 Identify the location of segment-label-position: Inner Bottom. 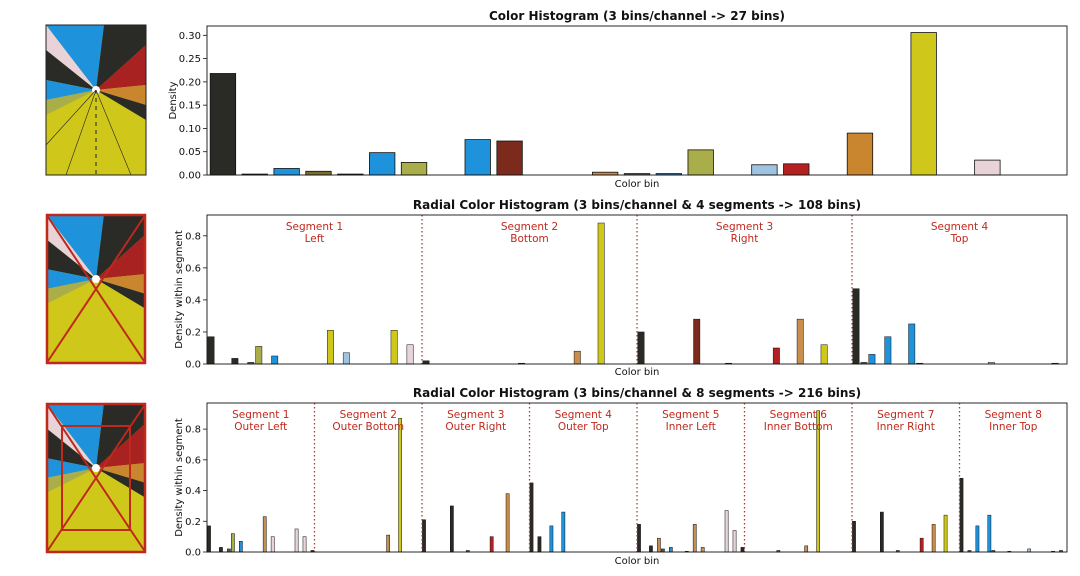
(798, 427).